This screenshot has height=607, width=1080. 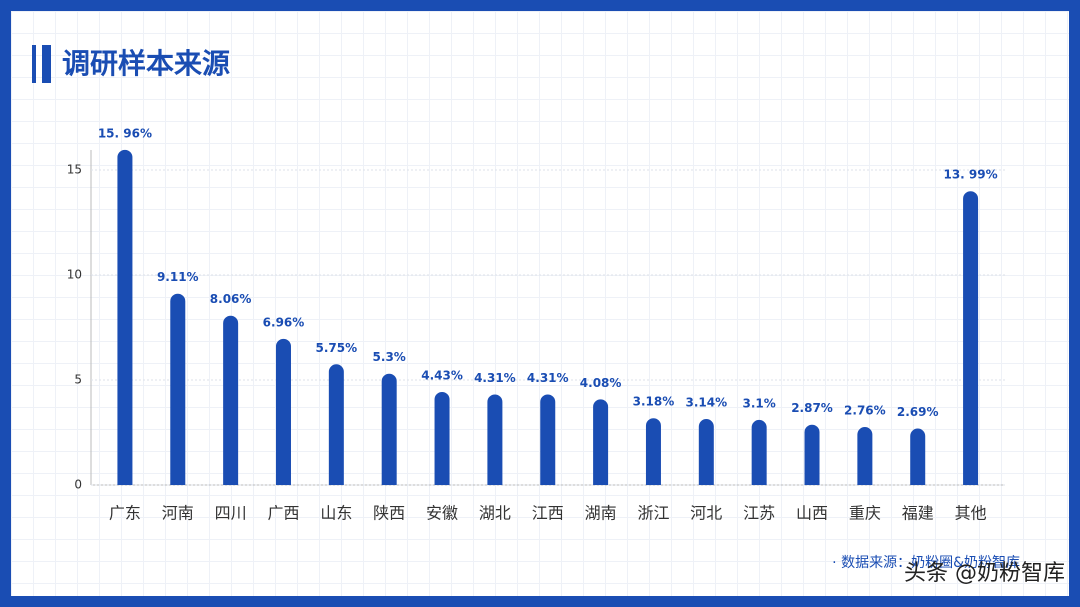 What do you see at coordinates (706, 513) in the screenshot?
I see `x-tick-label: 河北` at bounding box center [706, 513].